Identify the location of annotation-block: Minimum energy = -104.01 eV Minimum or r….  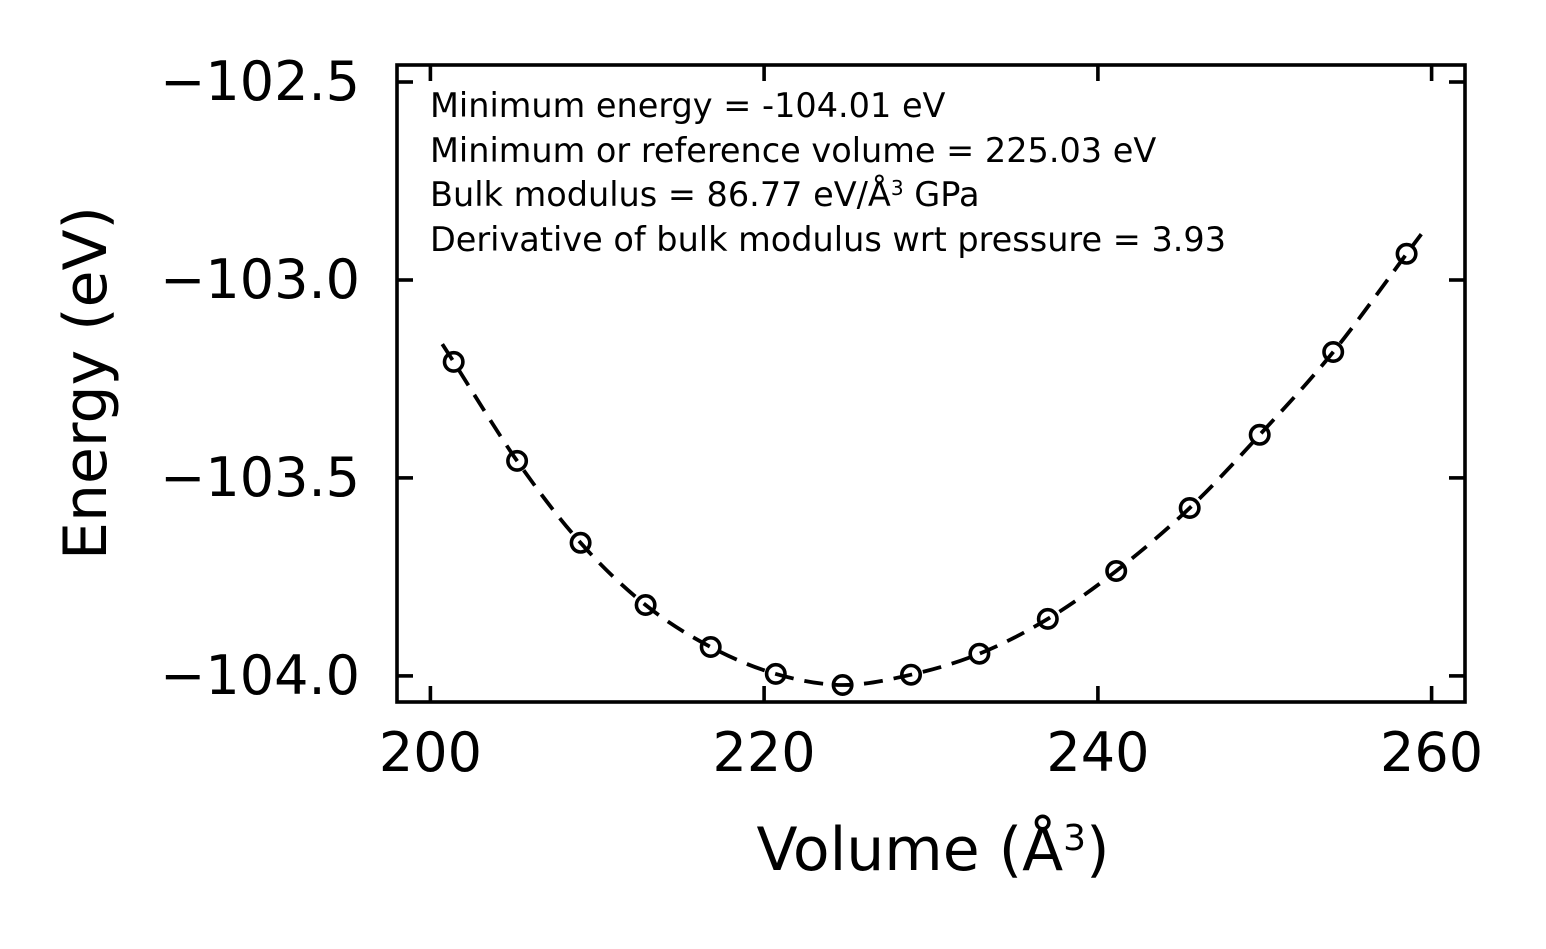
(828, 173).